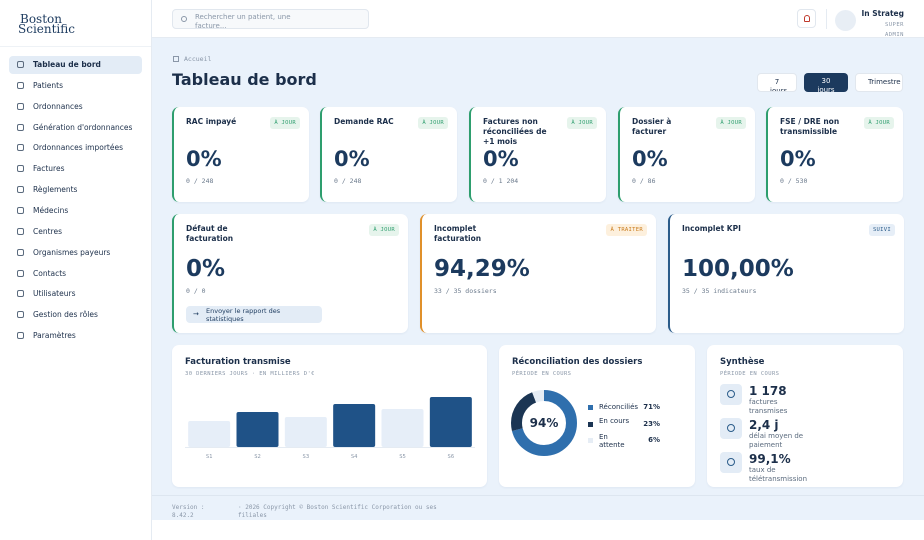 Image resolution: width=924 pixels, height=540 pixels. What do you see at coordinates (54, 336) in the screenshot?
I see `menu-label: Paramètres` at bounding box center [54, 336].